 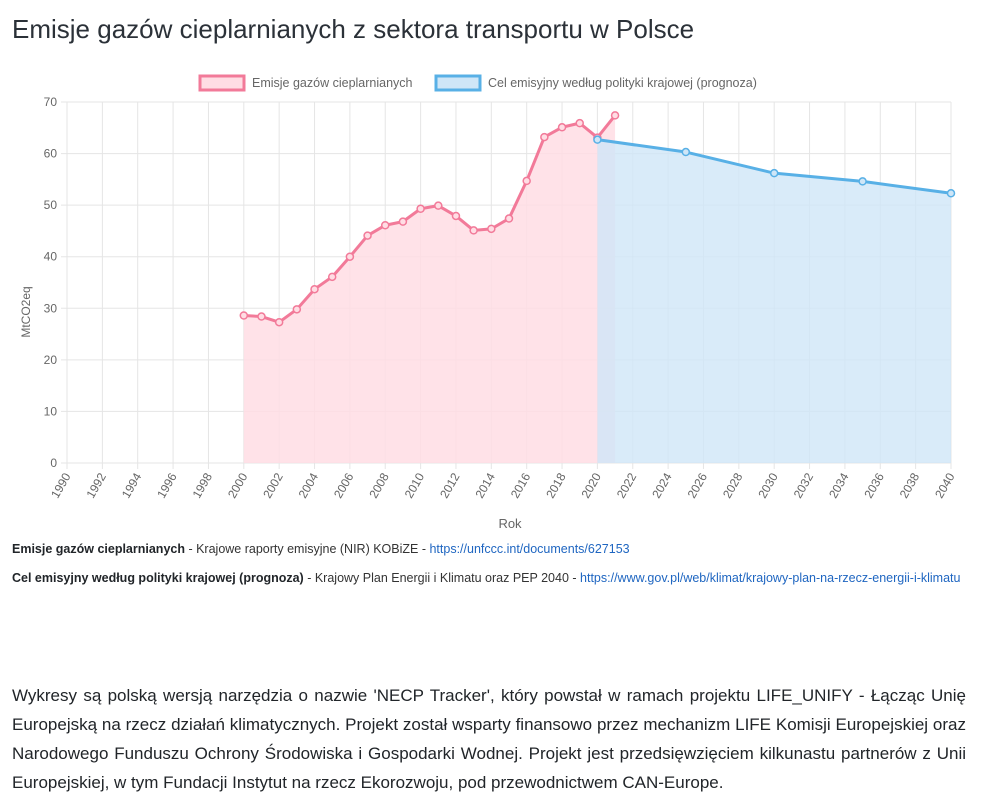 What do you see at coordinates (51, 154) in the screenshot?
I see `y-tick-label: 60` at bounding box center [51, 154].